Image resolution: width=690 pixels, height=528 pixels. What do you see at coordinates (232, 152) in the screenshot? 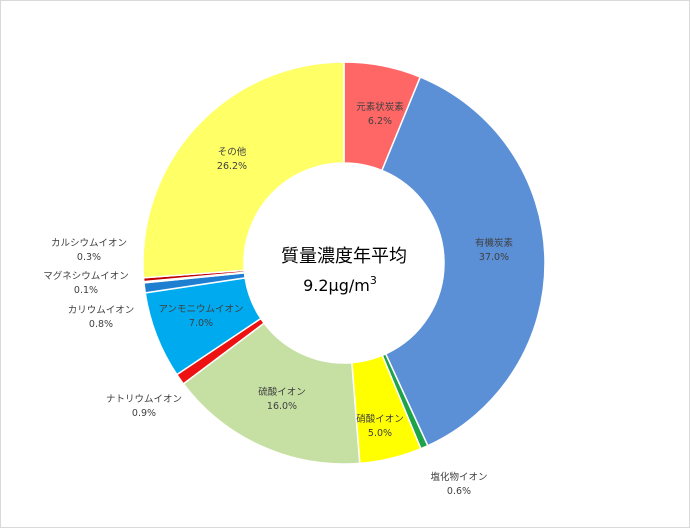
I see `slice-name-label: その他` at bounding box center [232, 152].